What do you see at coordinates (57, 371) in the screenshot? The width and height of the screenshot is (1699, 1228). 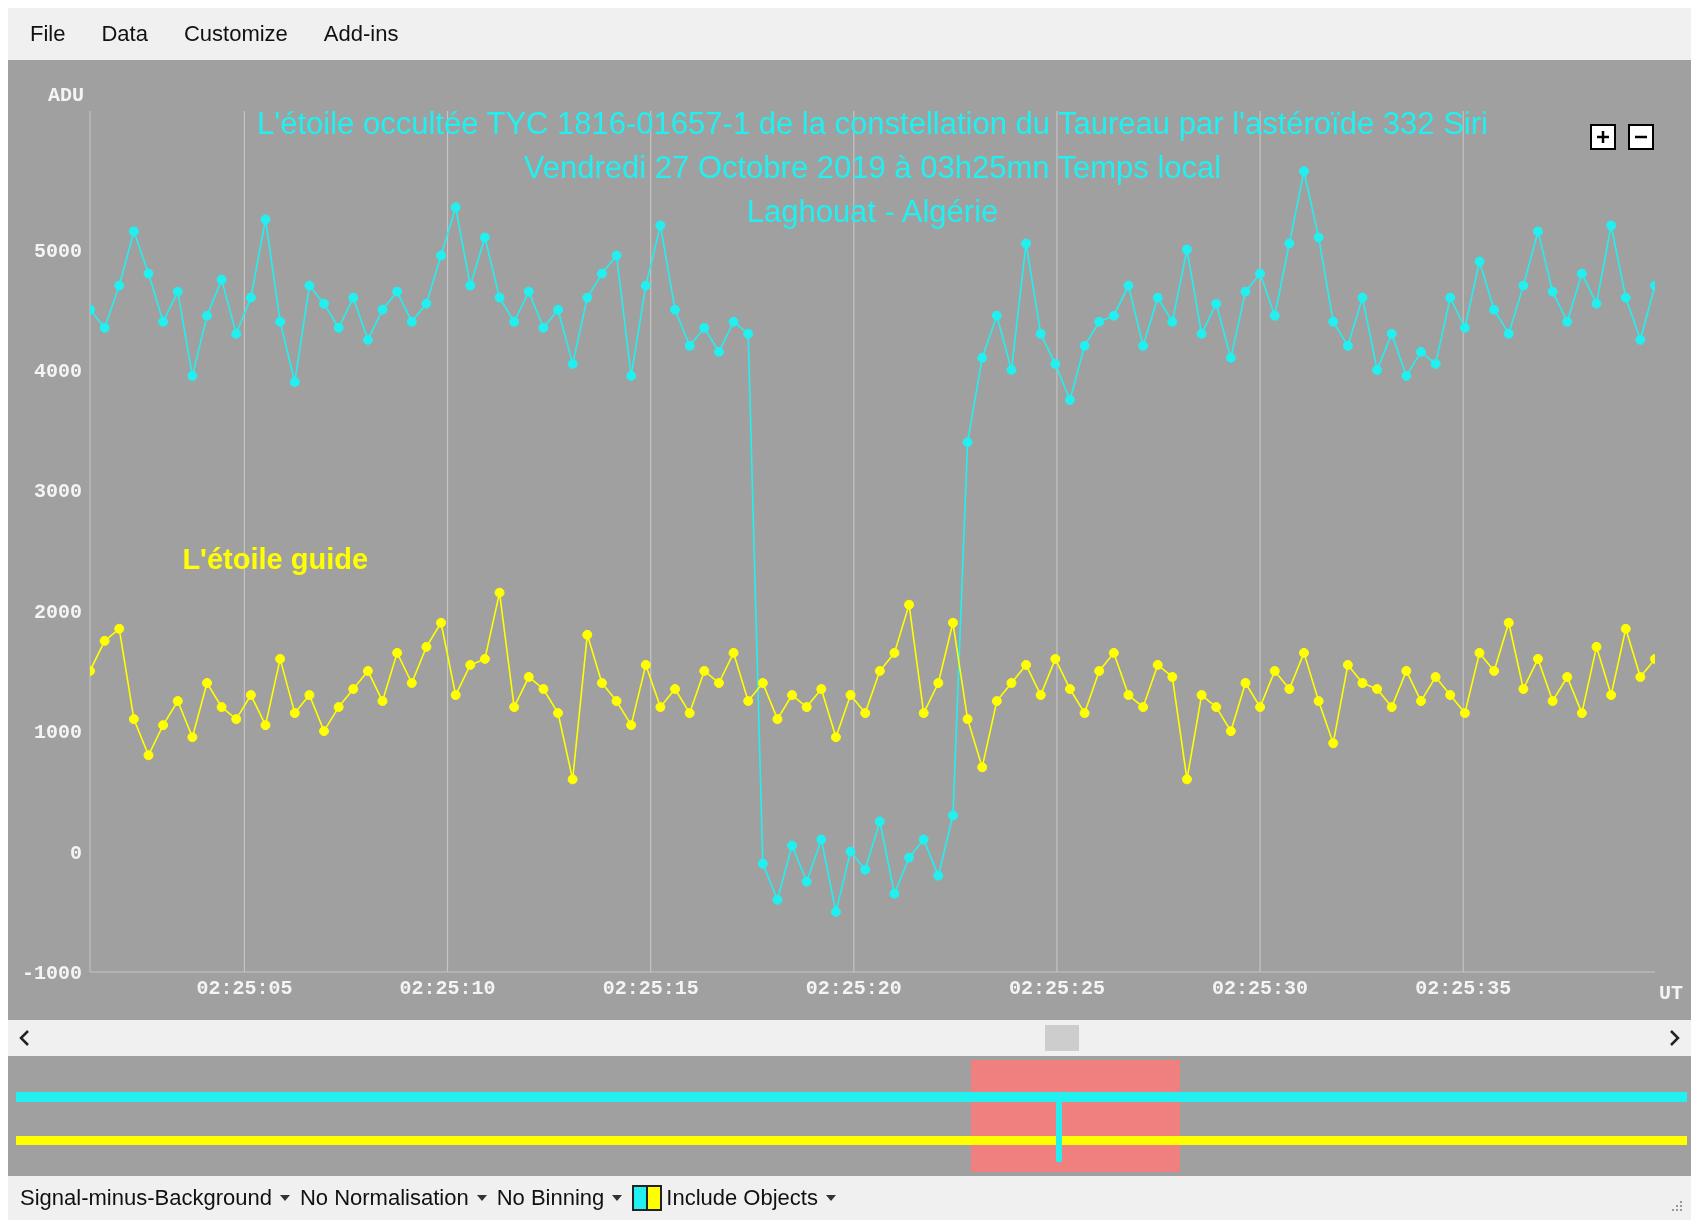 I see `y-tick-label: 4000` at bounding box center [57, 371].